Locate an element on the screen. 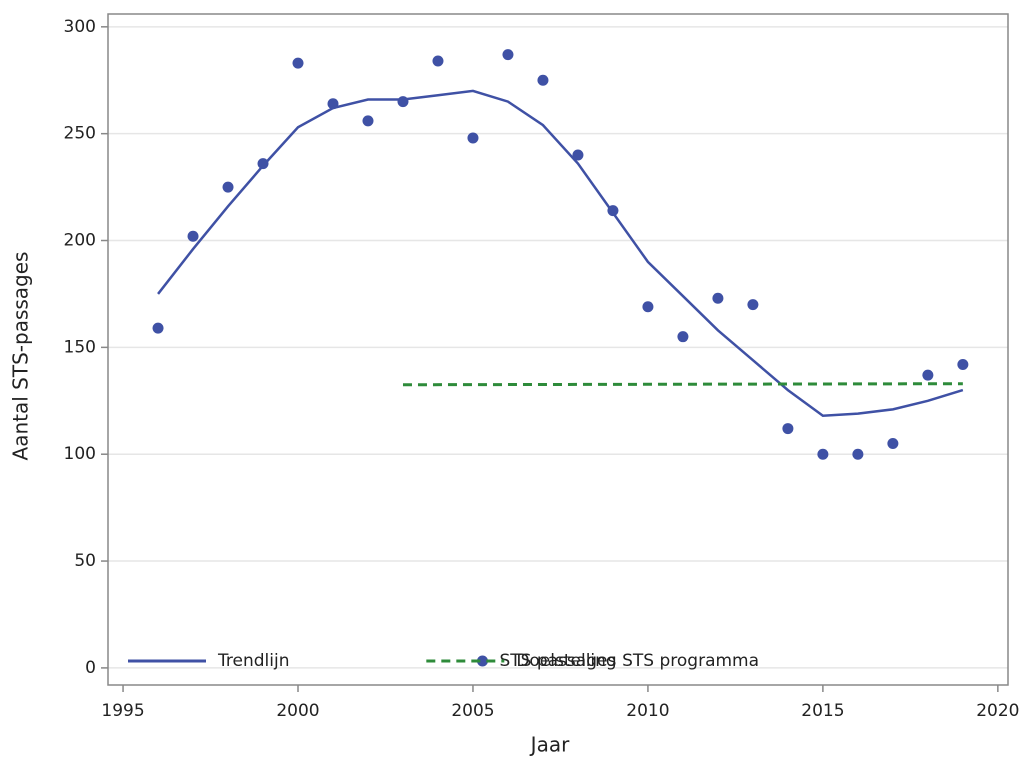 This screenshot has width=1023, height=760. line is located at coordinates (682, 384).